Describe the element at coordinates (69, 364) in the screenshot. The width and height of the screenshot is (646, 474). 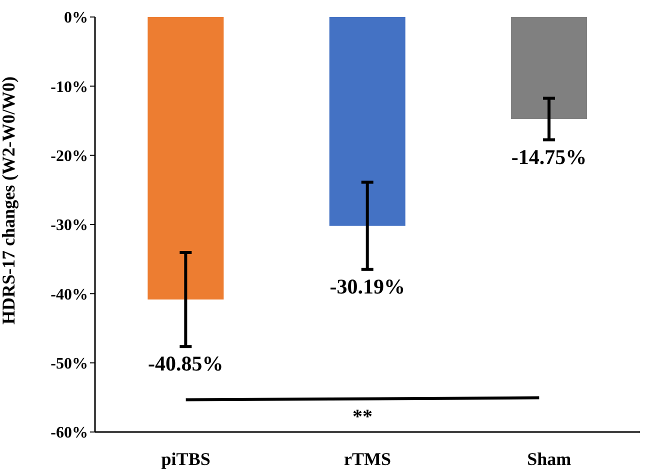
I see `y-tick-label: -50%` at that location.